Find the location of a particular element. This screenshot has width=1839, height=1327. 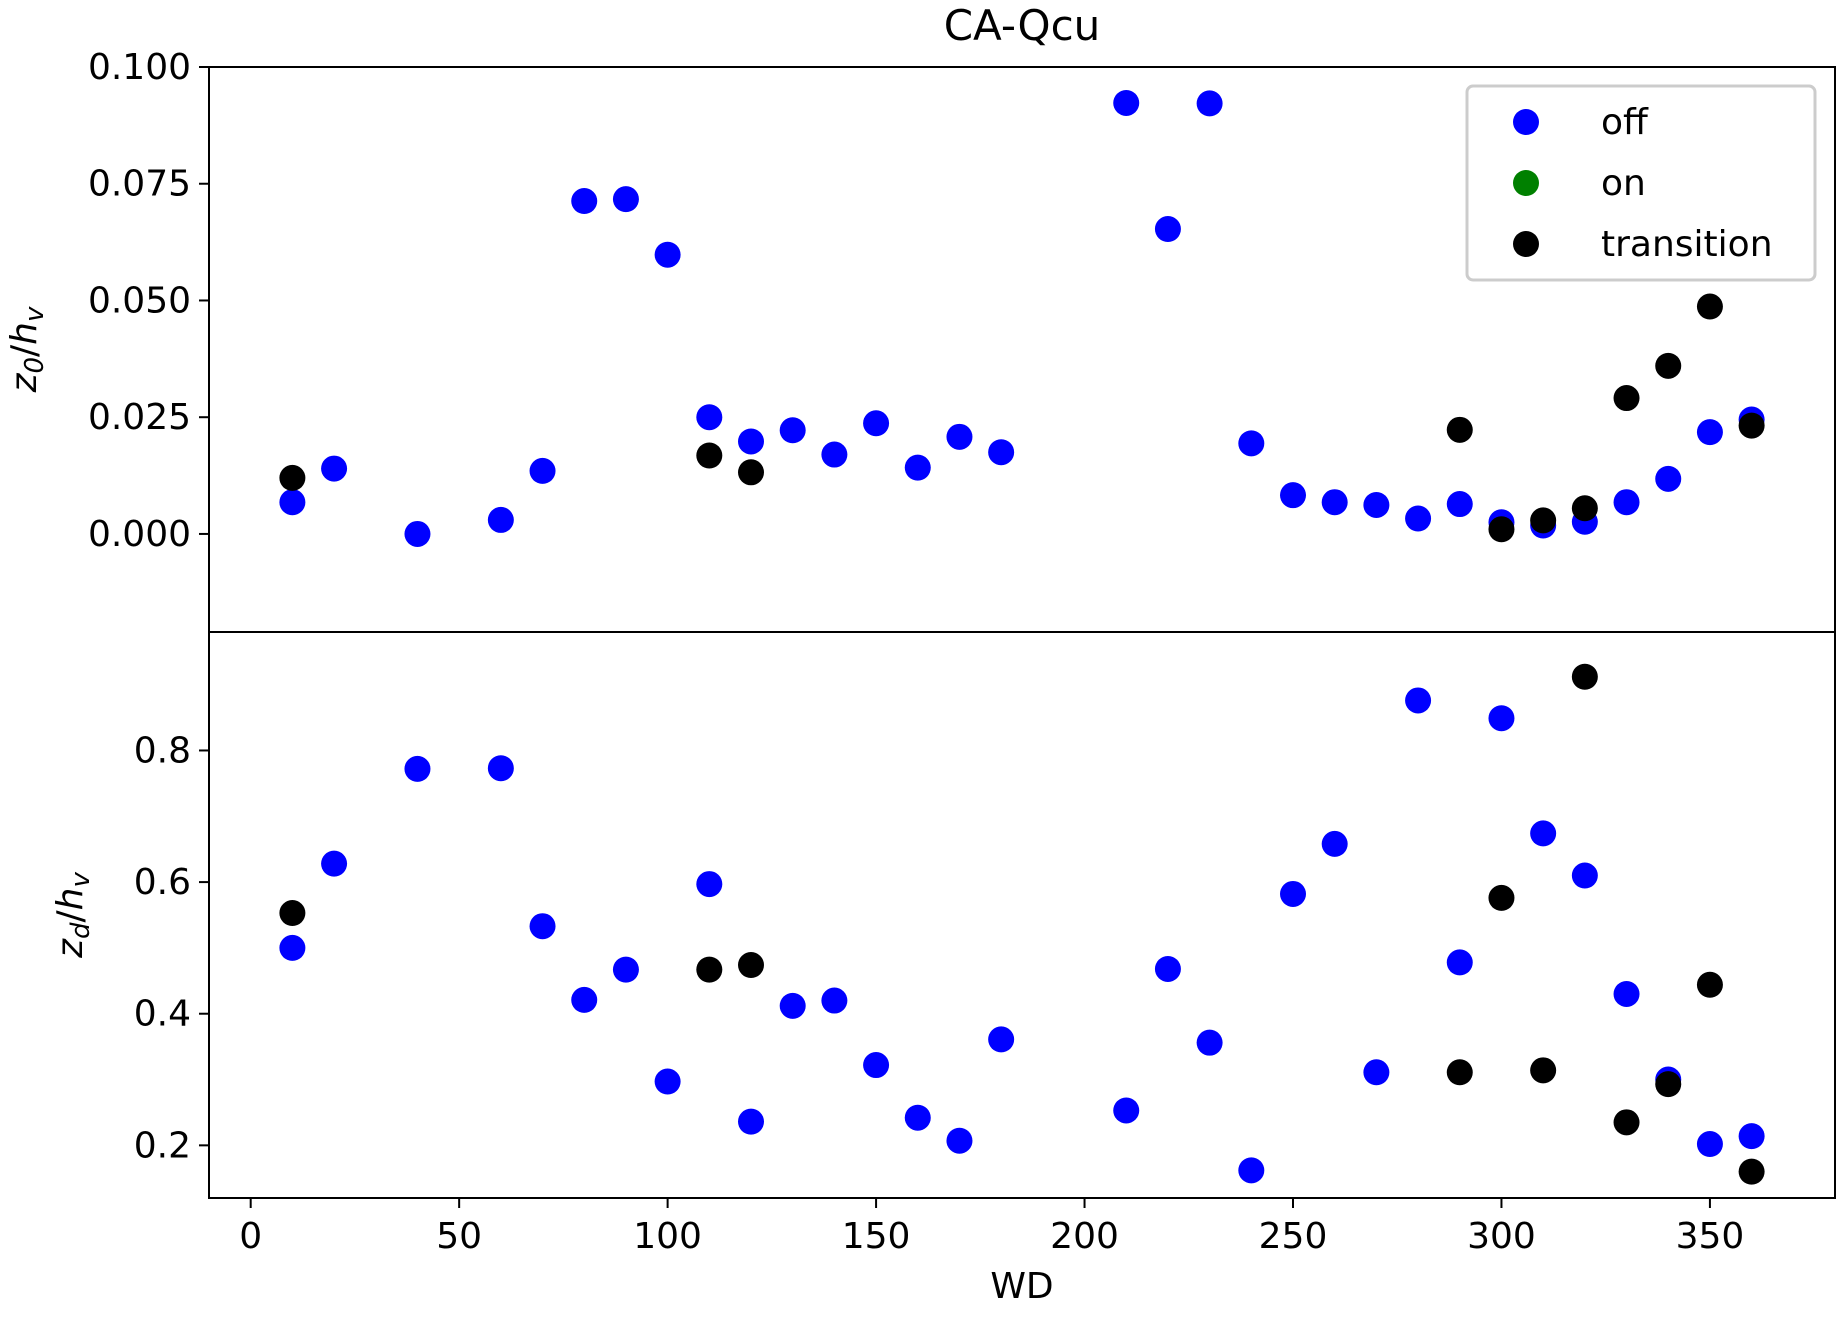

x-tick-label: 150 is located at coordinates (876, 1236).